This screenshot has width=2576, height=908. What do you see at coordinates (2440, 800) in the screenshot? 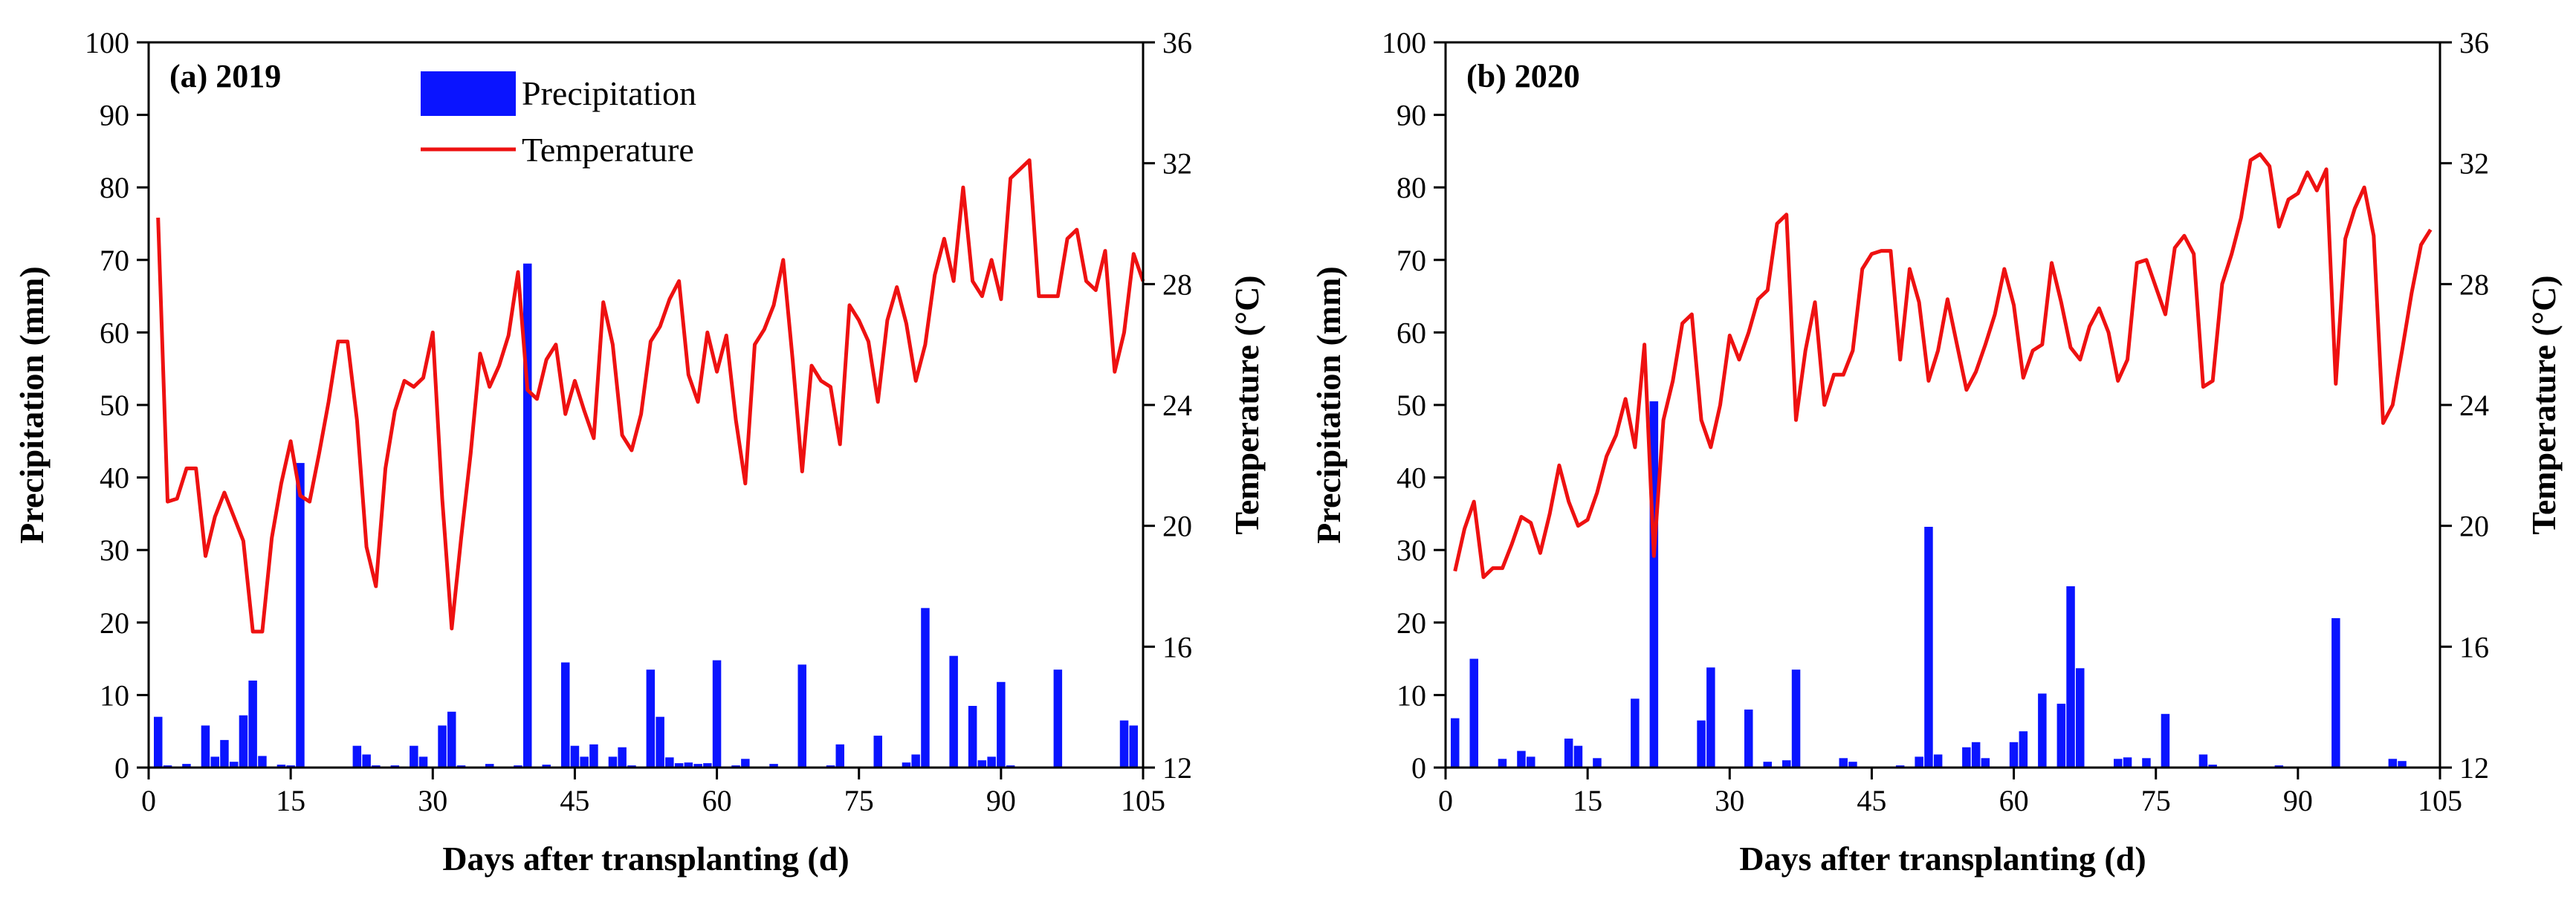
I see `x-tick-label-b-105: 105` at bounding box center [2440, 800].